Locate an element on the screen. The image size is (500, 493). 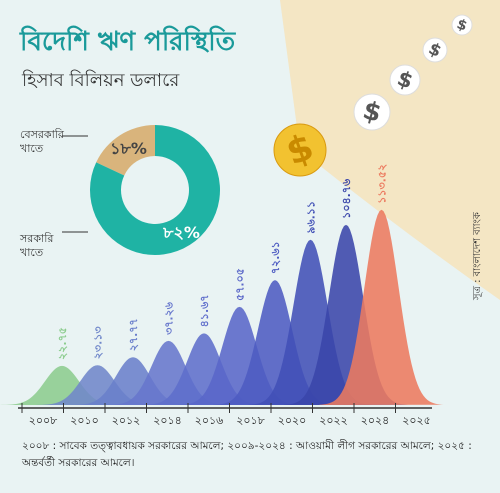
value-label: ২৩.১৩ is located at coordinates (98, 342).